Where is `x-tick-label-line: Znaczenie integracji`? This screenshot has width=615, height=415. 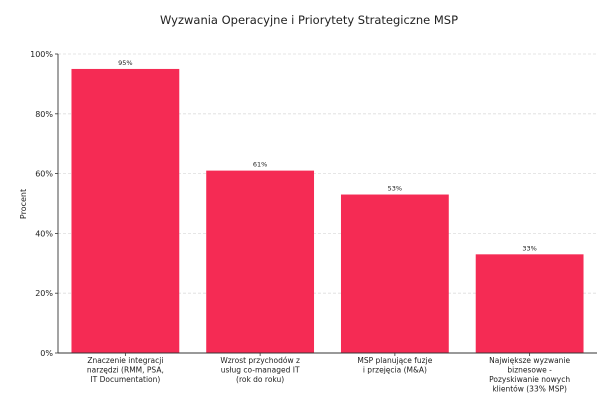 x-tick-label-line: Znaczenie integracji is located at coordinates (125, 360).